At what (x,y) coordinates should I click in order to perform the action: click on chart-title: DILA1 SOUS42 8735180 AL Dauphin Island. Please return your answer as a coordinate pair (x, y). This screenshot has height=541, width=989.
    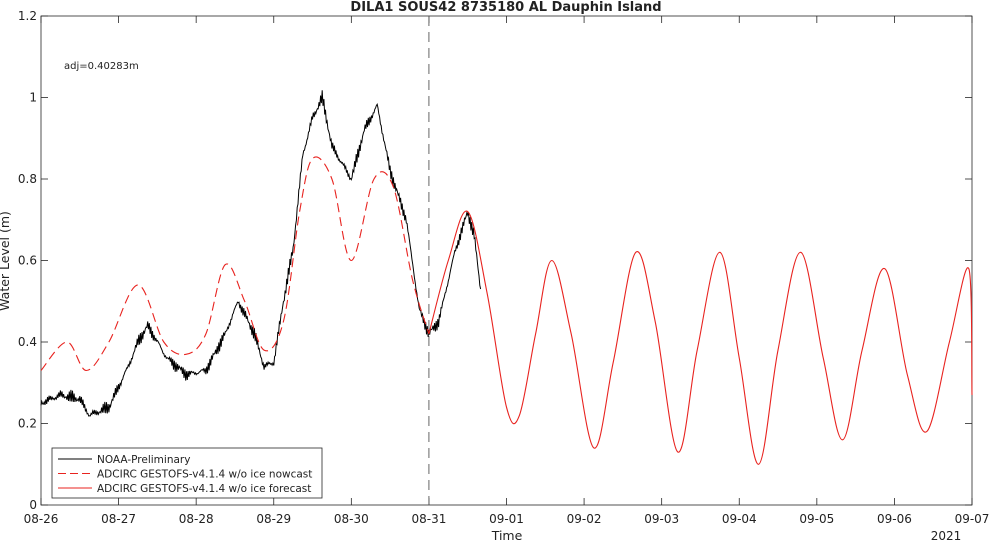
    Looking at the image, I should click on (505, 7).